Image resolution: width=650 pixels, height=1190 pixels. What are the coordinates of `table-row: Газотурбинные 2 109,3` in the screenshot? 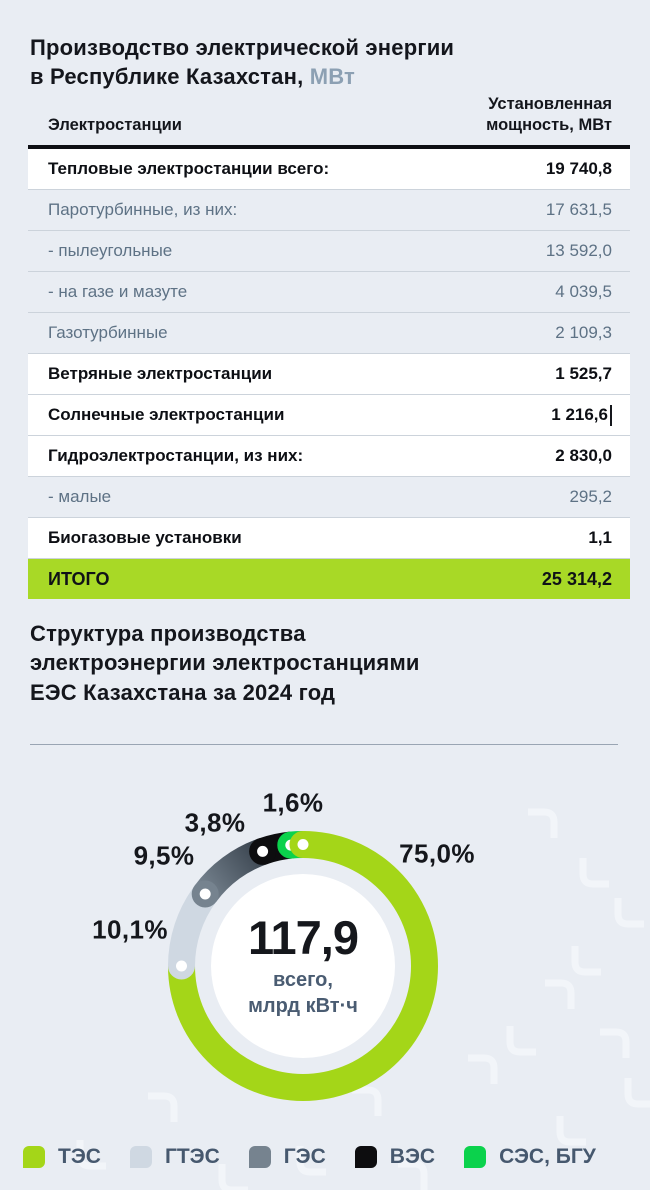 It's located at (329, 332).